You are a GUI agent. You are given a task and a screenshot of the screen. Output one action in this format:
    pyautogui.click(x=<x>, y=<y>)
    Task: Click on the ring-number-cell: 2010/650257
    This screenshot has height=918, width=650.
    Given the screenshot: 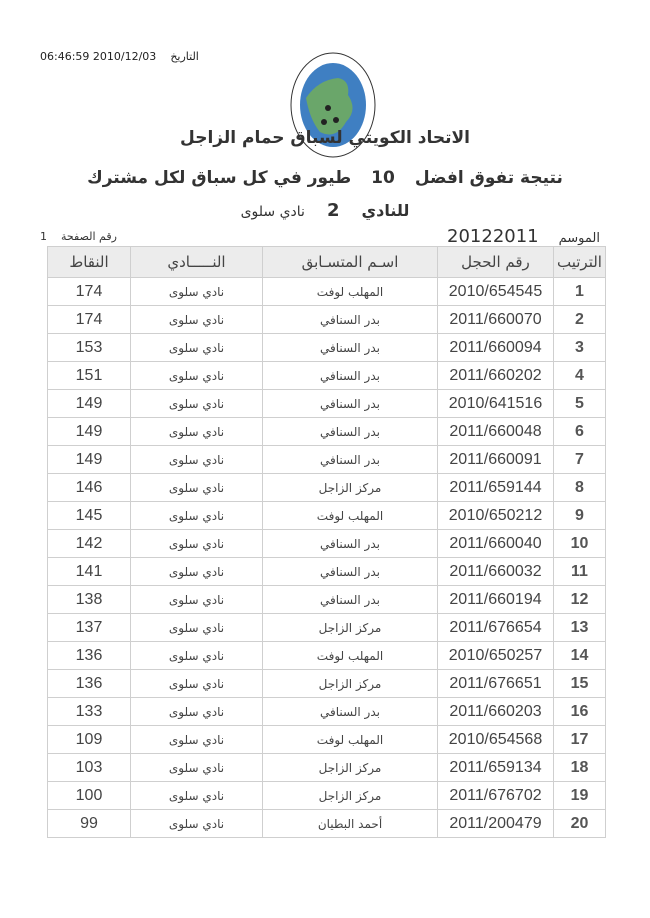 What is the action you would take?
    pyautogui.click(x=495, y=655)
    